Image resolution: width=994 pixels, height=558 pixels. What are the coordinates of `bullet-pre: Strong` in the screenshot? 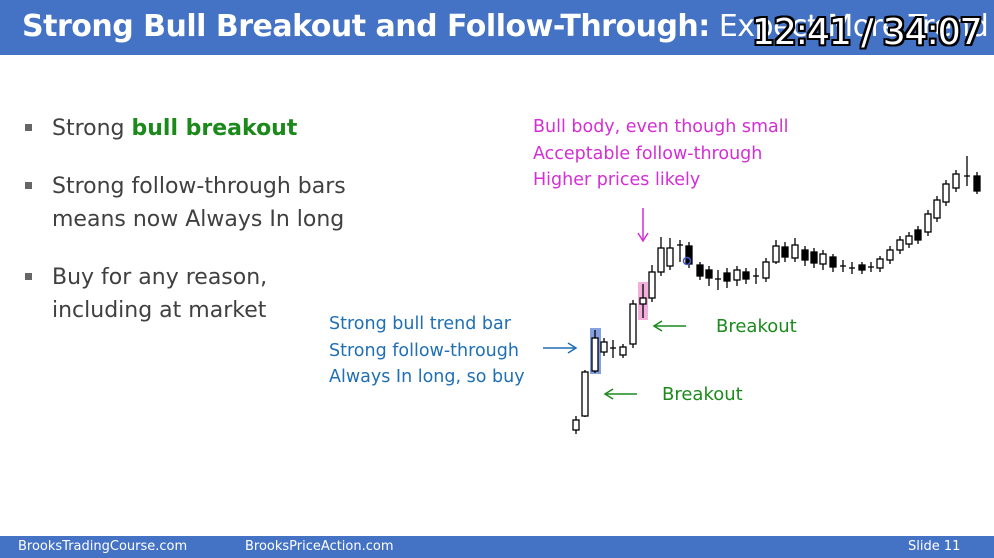 It's located at (92, 128).